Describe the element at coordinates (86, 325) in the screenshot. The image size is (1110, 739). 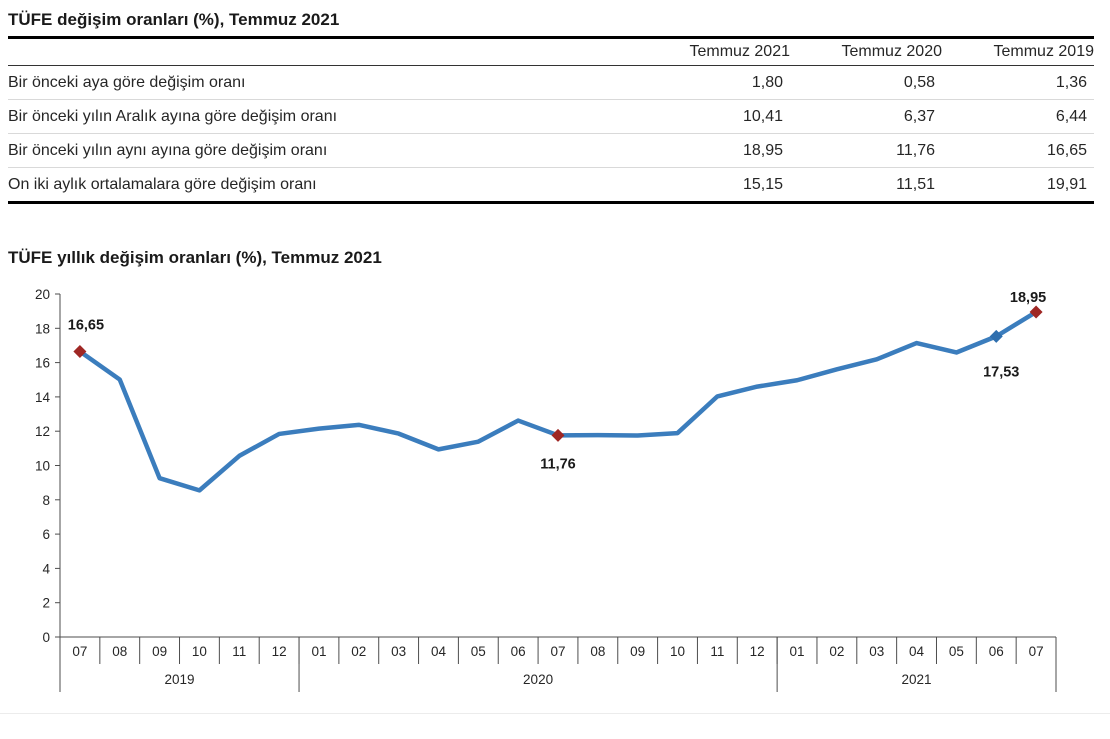
I see `data-point-label: 16,65` at that location.